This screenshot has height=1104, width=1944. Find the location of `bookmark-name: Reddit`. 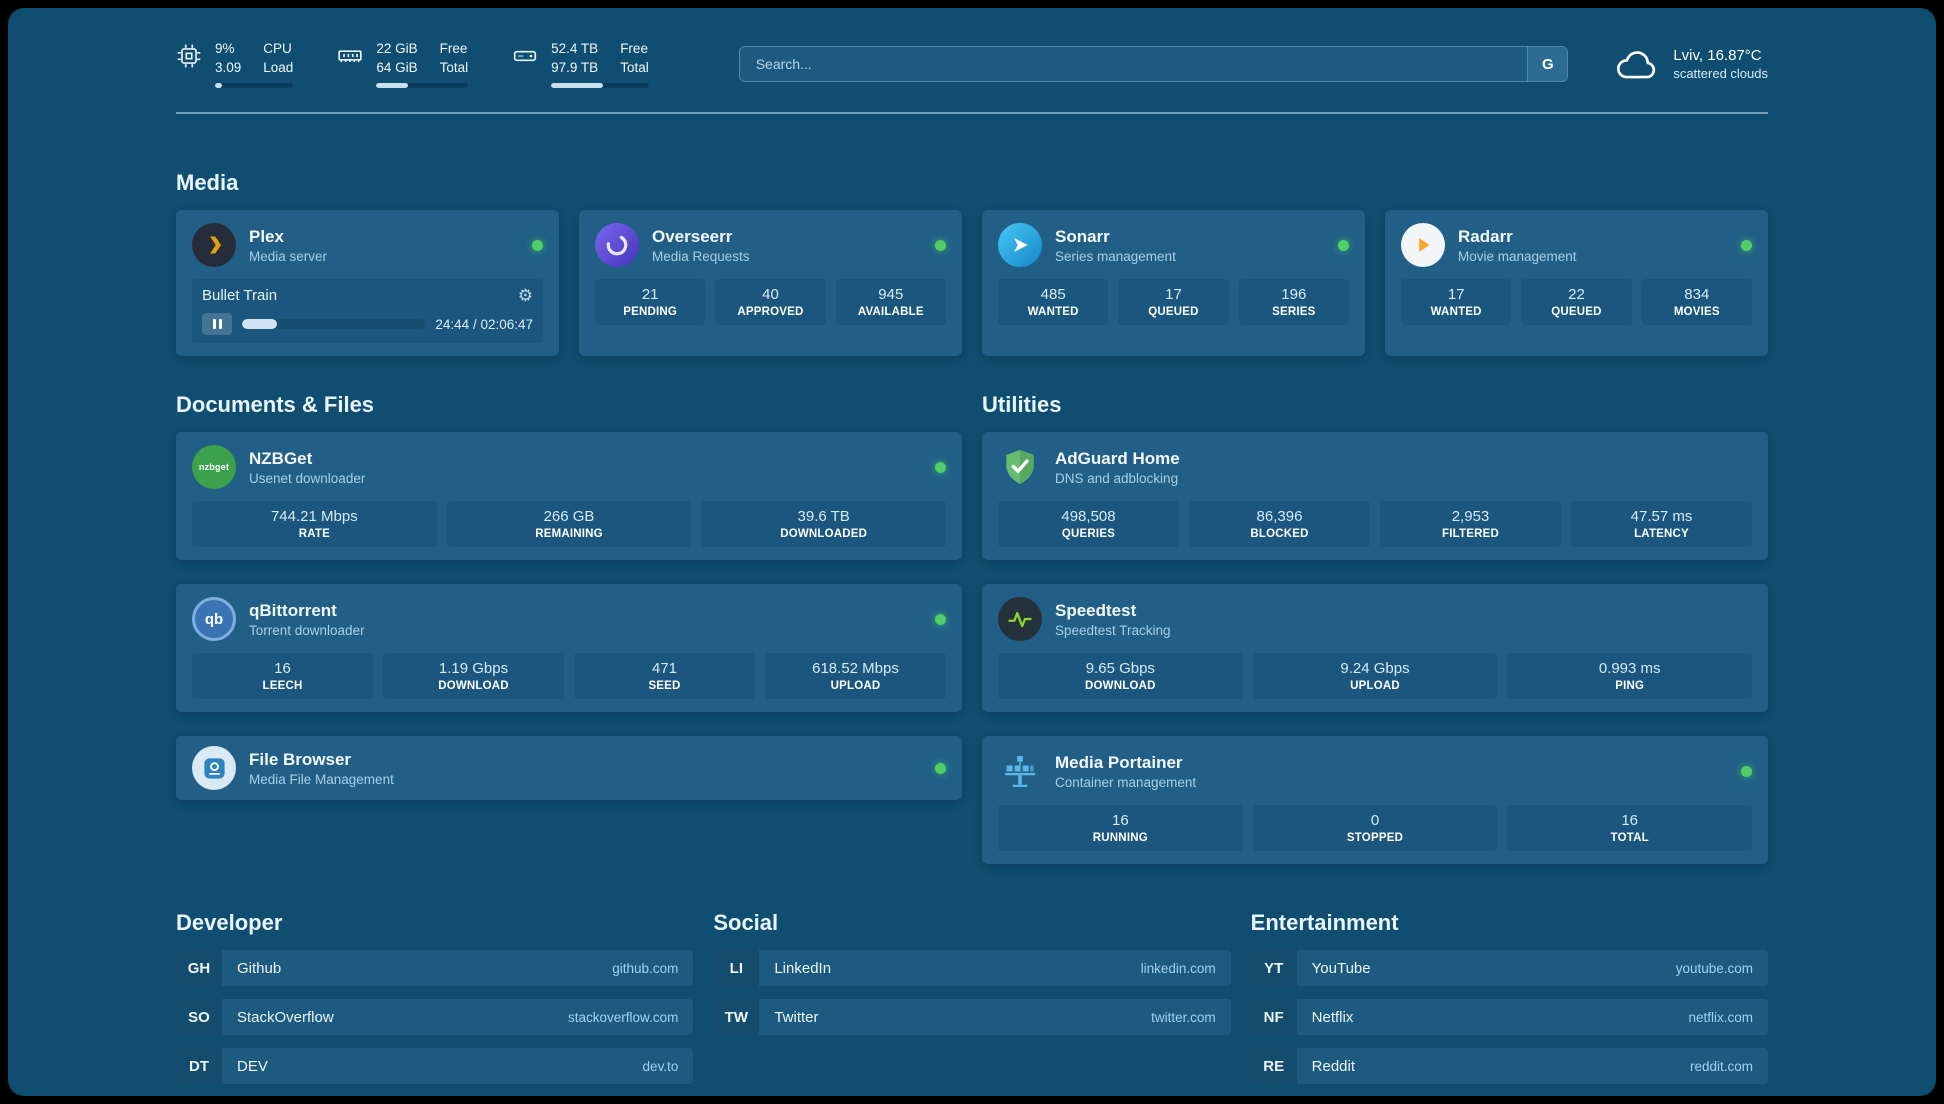

bookmark-name: Reddit is located at coordinates (1333, 1066).